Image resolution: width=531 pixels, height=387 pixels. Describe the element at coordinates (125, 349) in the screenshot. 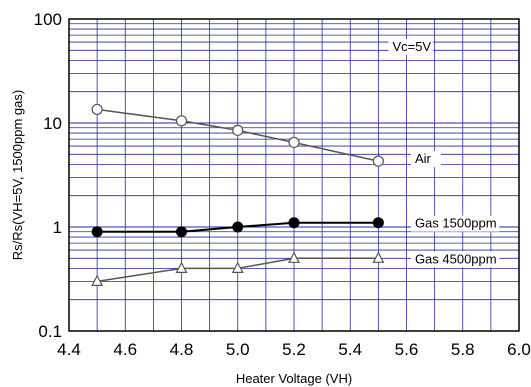

I see `x-tick-label: 4.6` at that location.